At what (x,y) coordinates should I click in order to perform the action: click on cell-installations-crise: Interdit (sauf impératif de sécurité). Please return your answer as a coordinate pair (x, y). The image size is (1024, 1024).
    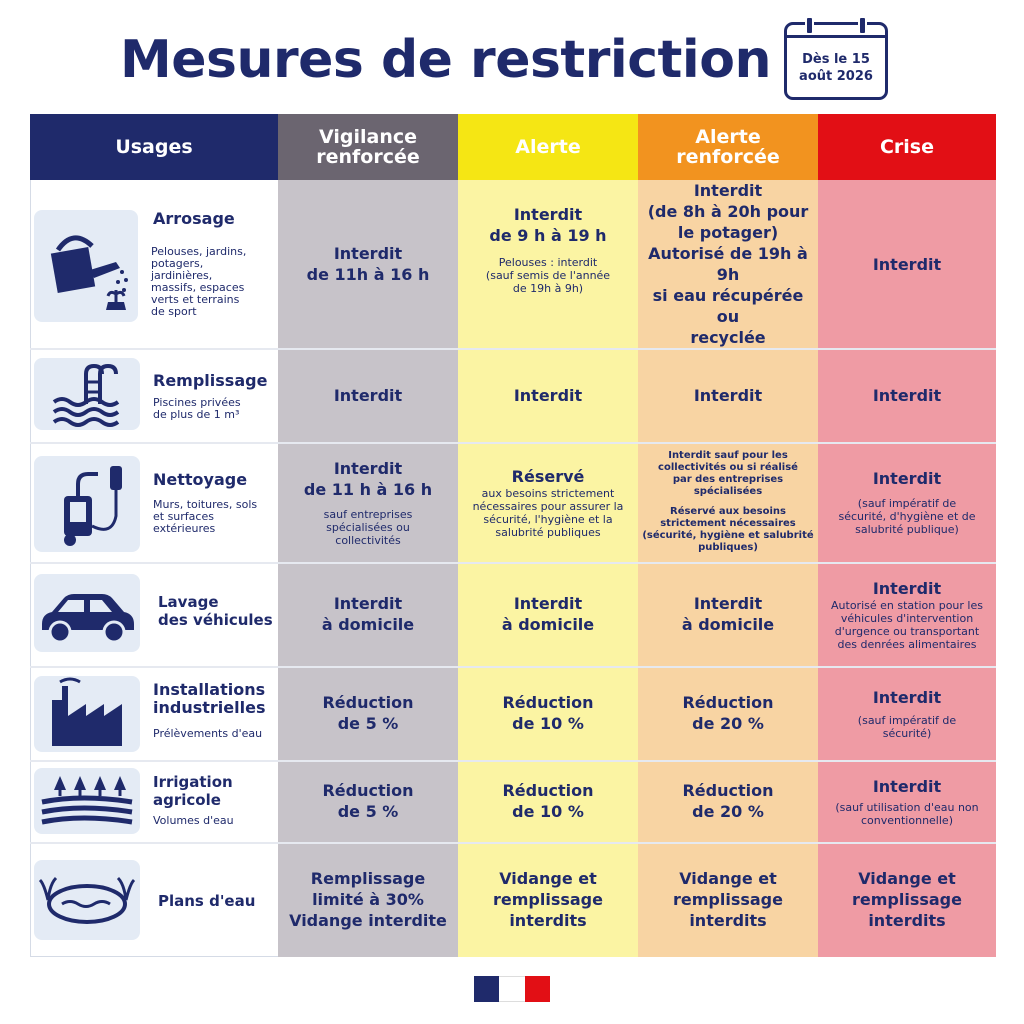
    Looking at the image, I should click on (907, 713).